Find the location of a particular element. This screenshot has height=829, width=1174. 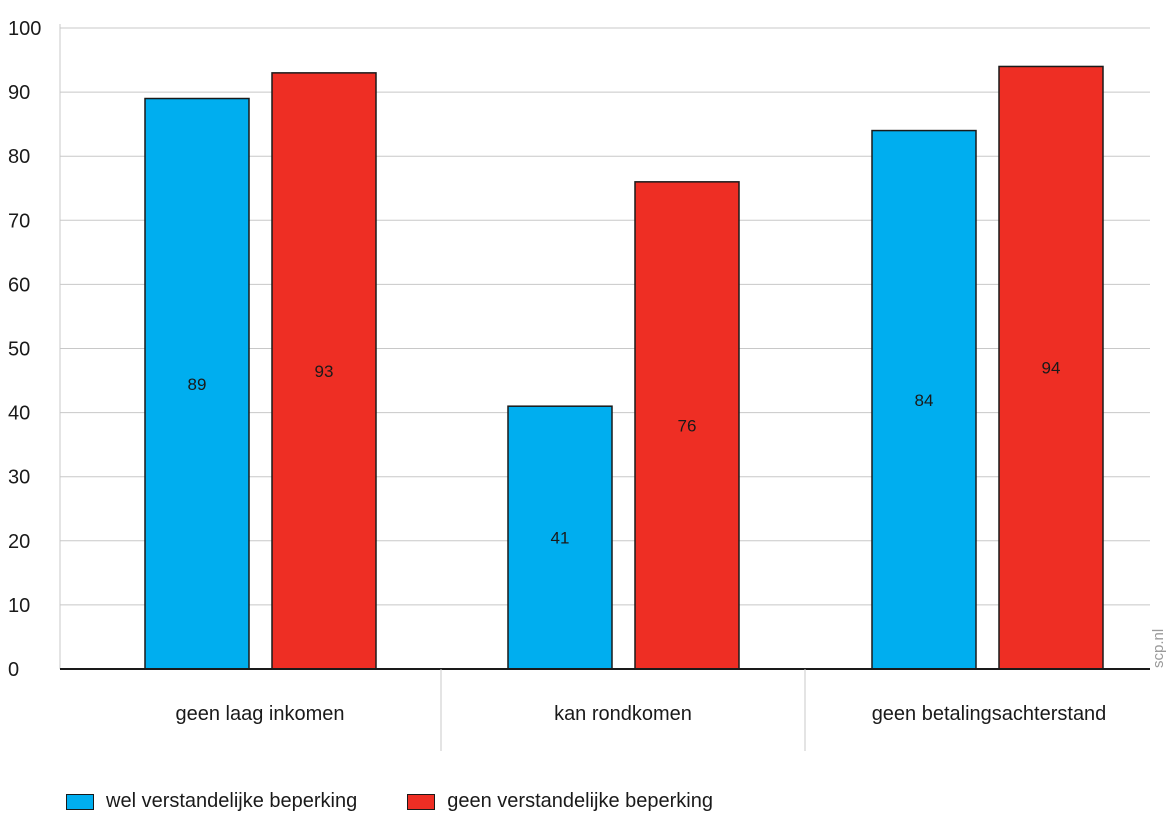

legend-label-series-2: geen verstandelijke beperking is located at coordinates (580, 801).